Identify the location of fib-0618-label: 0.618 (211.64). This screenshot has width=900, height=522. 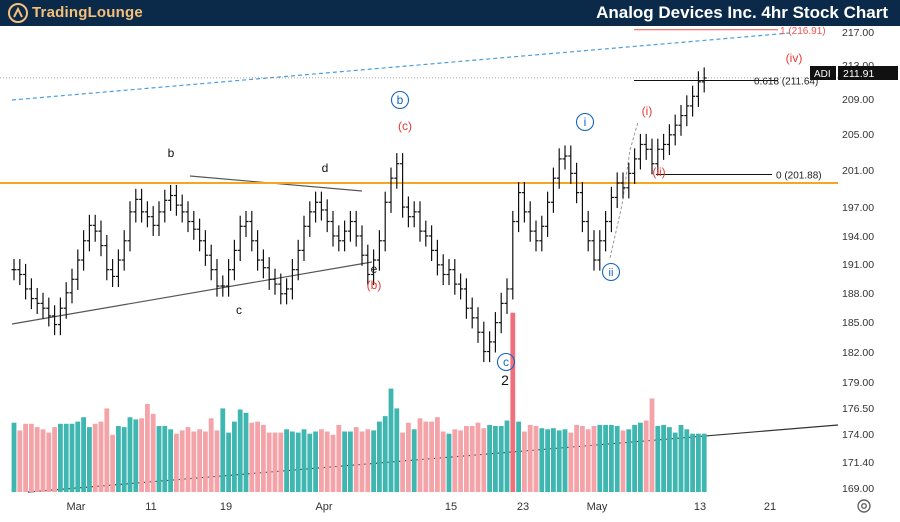
(786, 82).